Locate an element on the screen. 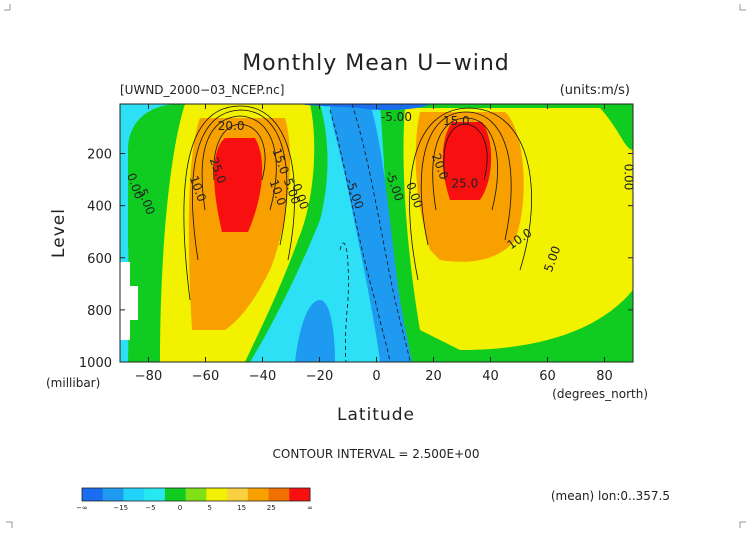  band-blue-south is located at coordinates (315, 331).